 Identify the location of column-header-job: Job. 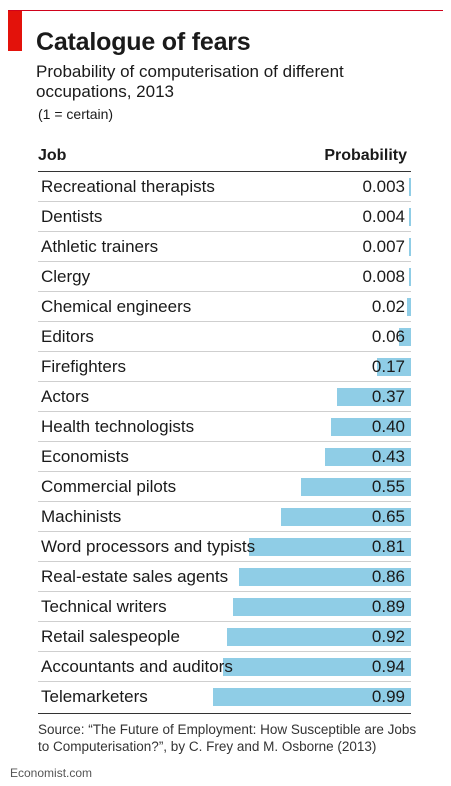
(52, 155).